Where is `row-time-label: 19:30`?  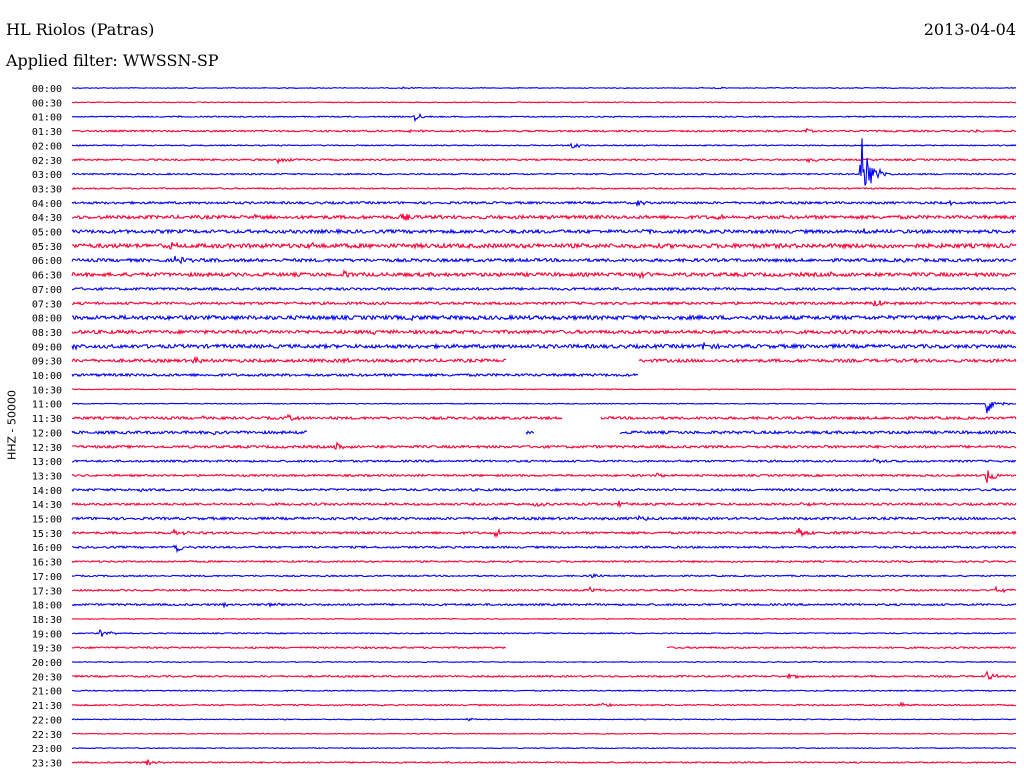 row-time-label: 19:30 is located at coordinates (47, 649).